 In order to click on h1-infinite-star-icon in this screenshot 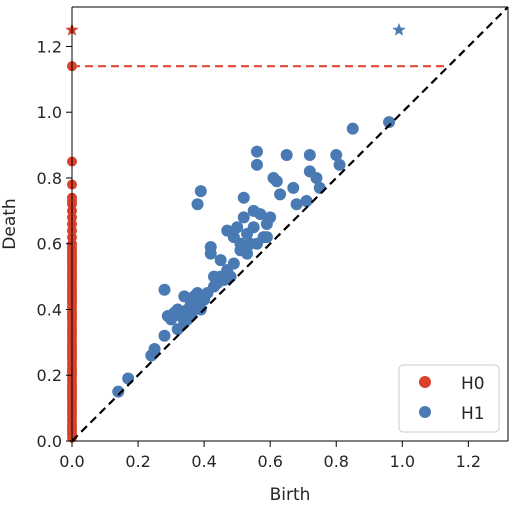, I will do `click(399, 29)`.